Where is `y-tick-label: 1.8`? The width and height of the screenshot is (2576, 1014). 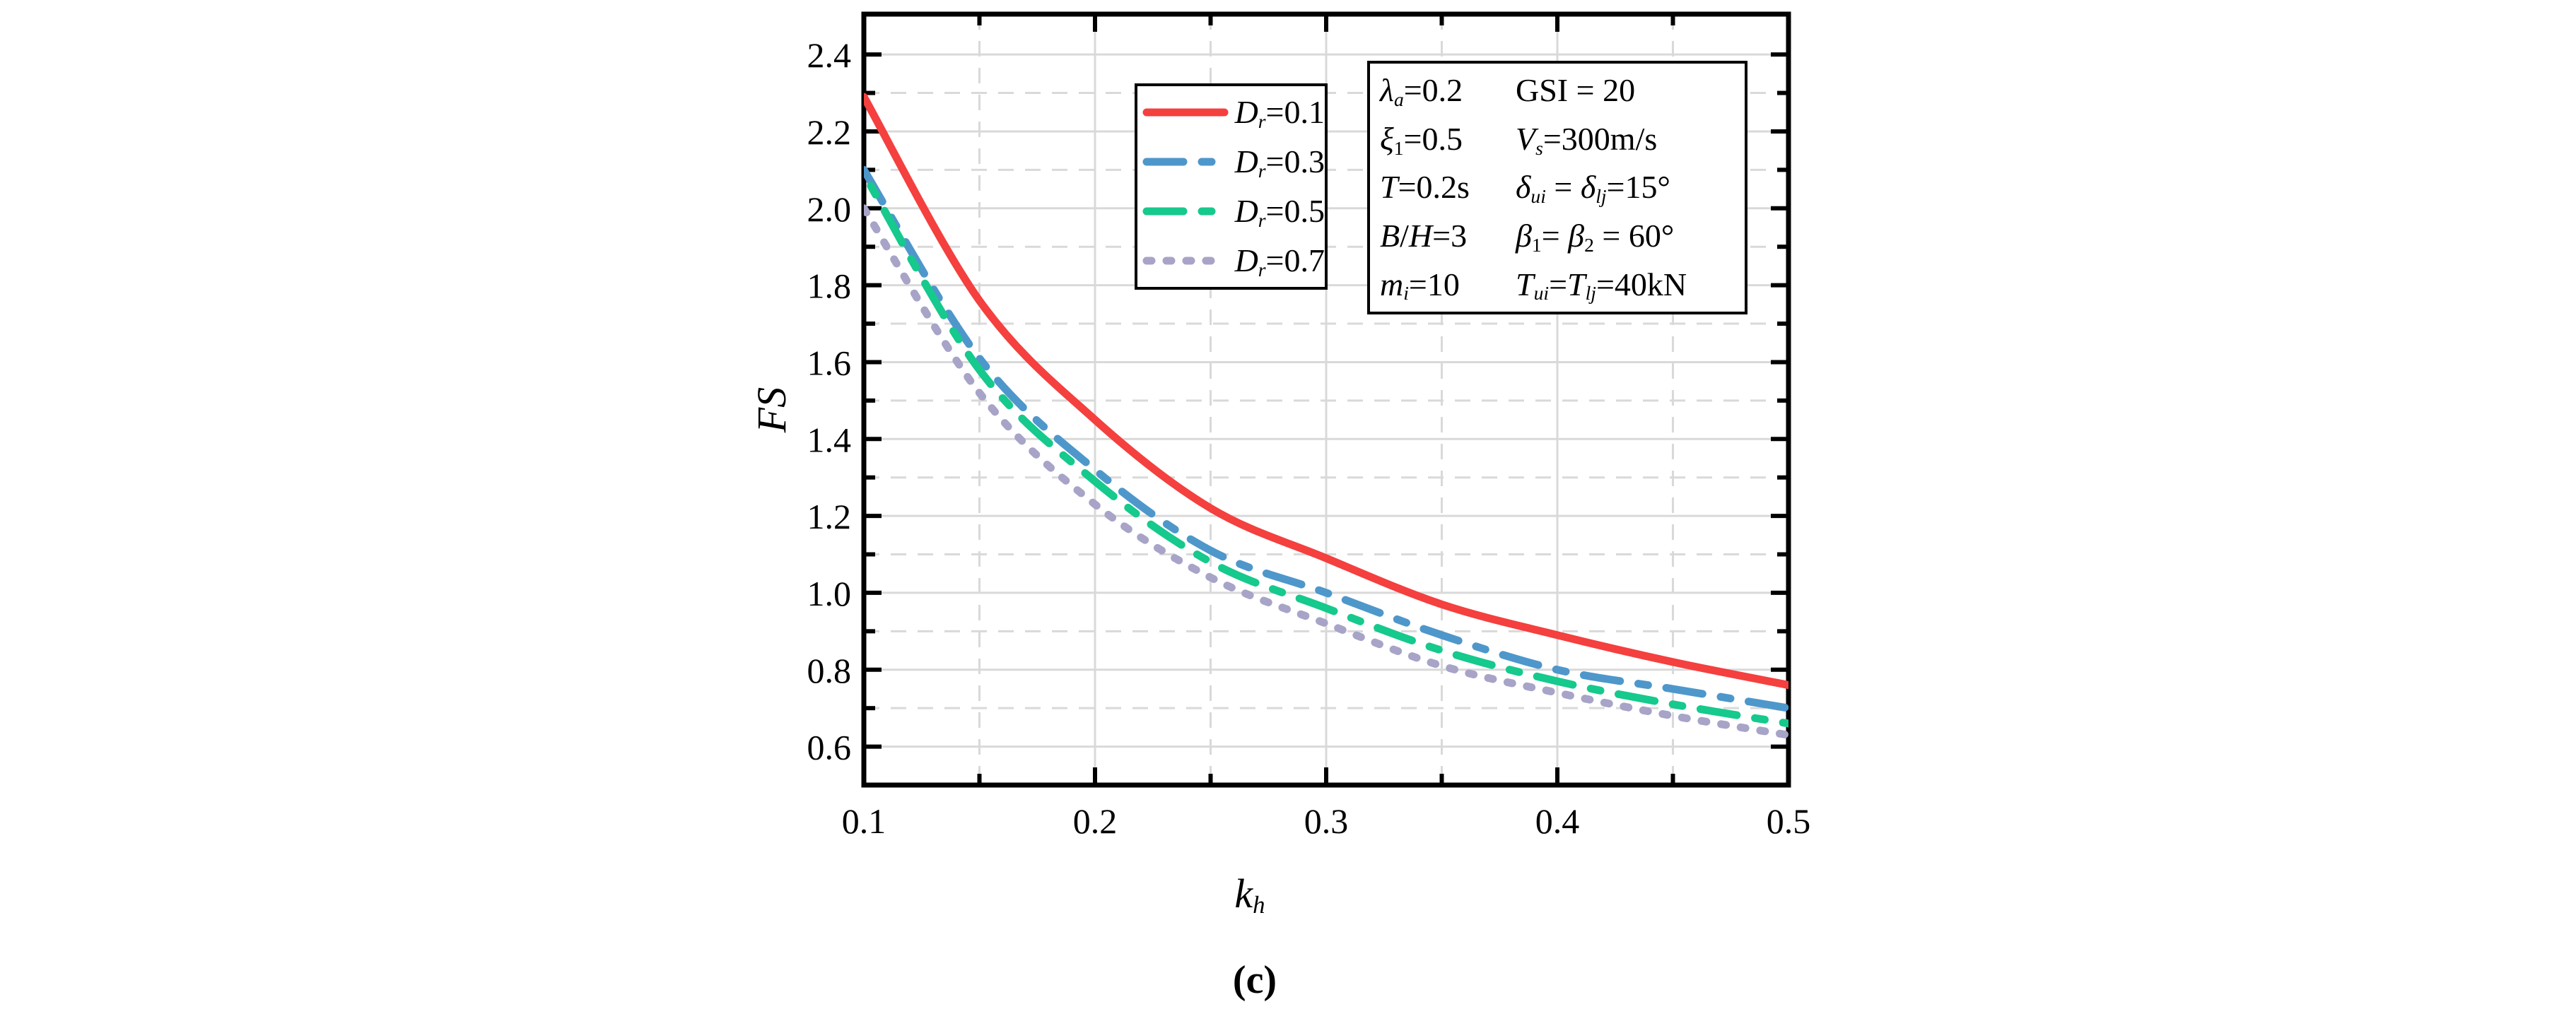 y-tick-label: 1.8 is located at coordinates (830, 286).